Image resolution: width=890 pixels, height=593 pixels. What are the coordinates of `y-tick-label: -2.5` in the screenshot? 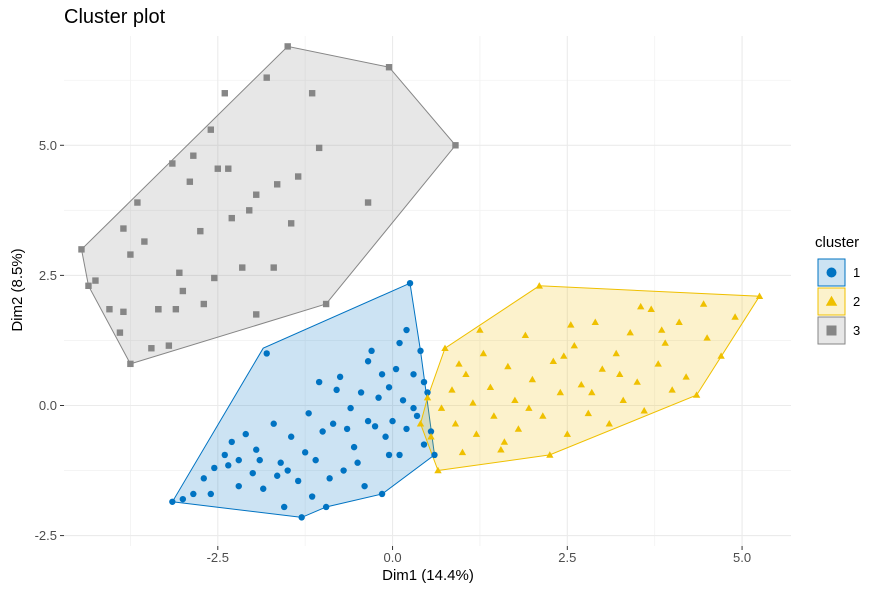 It's located at (46, 535).